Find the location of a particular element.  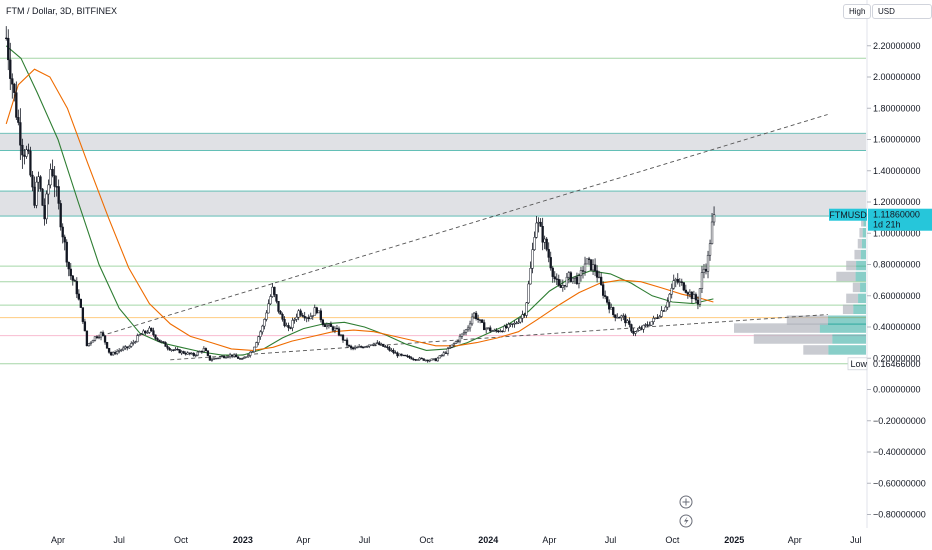

settings-icon is located at coordinates (686, 502).